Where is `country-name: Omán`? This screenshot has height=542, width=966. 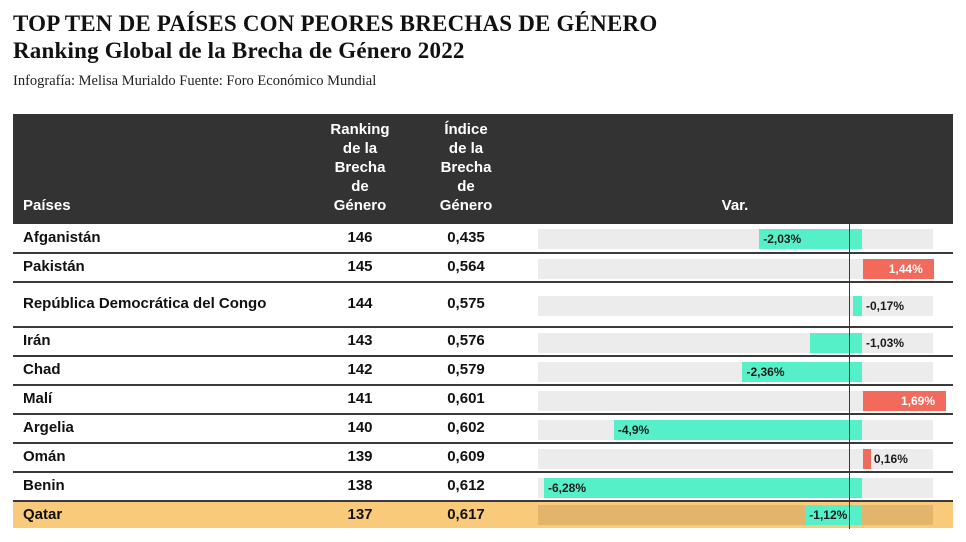 country-name: Omán is located at coordinates (44, 456).